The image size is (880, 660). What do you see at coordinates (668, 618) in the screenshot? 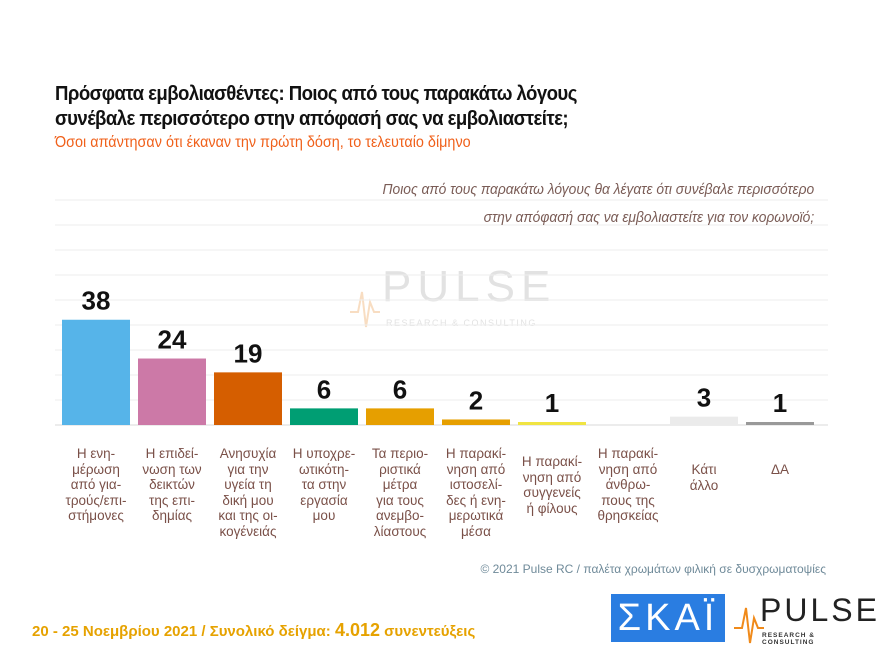
I see `skai-logo: ΣΚΑΪ` at bounding box center [668, 618].